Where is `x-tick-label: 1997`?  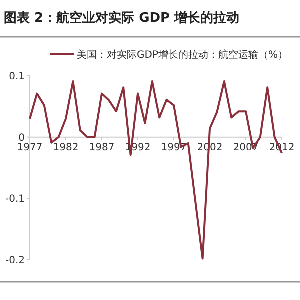 x-tick-label: 1997 is located at coordinates (174, 148).